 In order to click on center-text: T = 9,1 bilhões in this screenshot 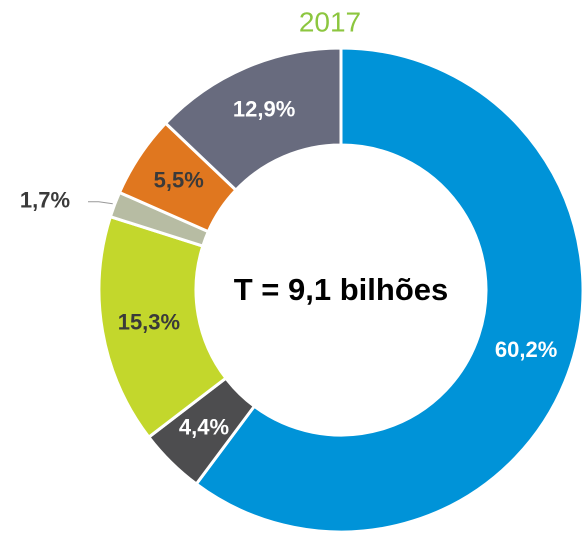, I will do `click(341, 289)`.